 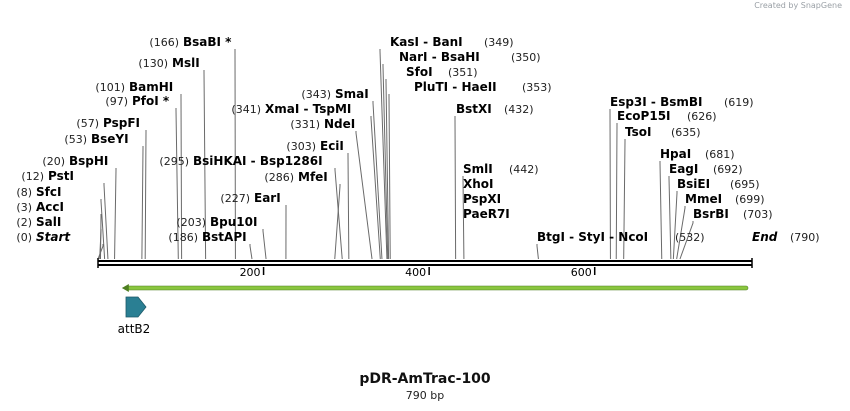 What do you see at coordinates (48, 222) in the screenshot?
I see `enzyme-name-sali: SalI` at bounding box center [48, 222].